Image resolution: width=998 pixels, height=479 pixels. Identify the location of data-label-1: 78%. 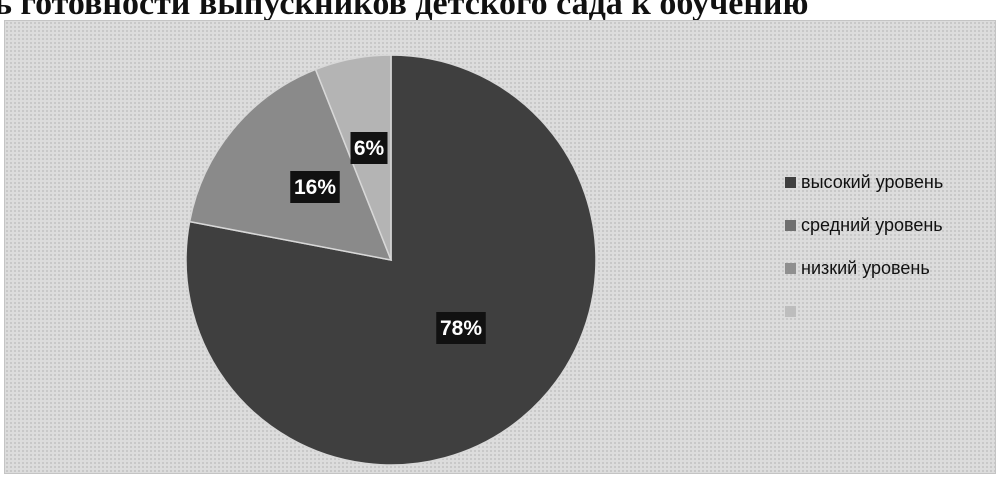
(461, 328).